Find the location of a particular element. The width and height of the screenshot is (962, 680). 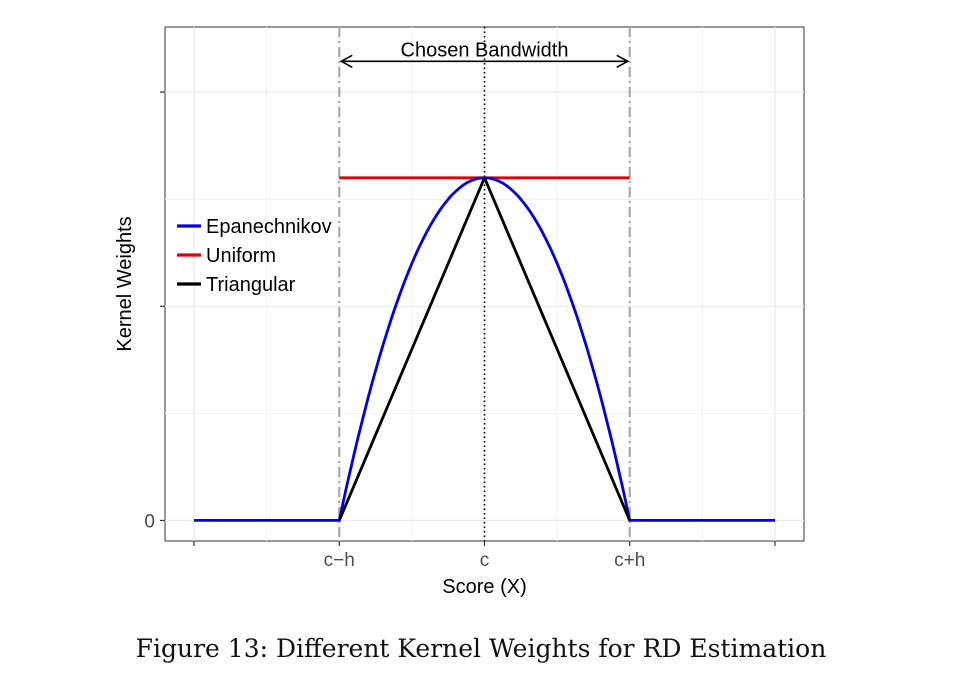

bandwidth-annotation: Chosen Bandwidth is located at coordinates (484, 53).